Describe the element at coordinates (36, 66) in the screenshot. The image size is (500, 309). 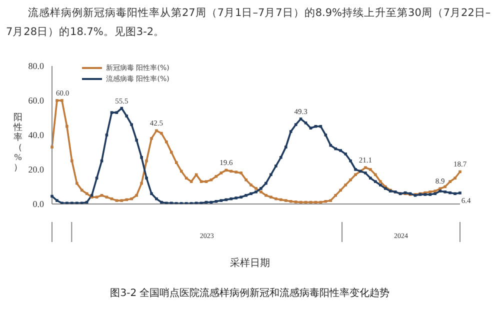
I see `y-tick-label: 80.0` at that location.